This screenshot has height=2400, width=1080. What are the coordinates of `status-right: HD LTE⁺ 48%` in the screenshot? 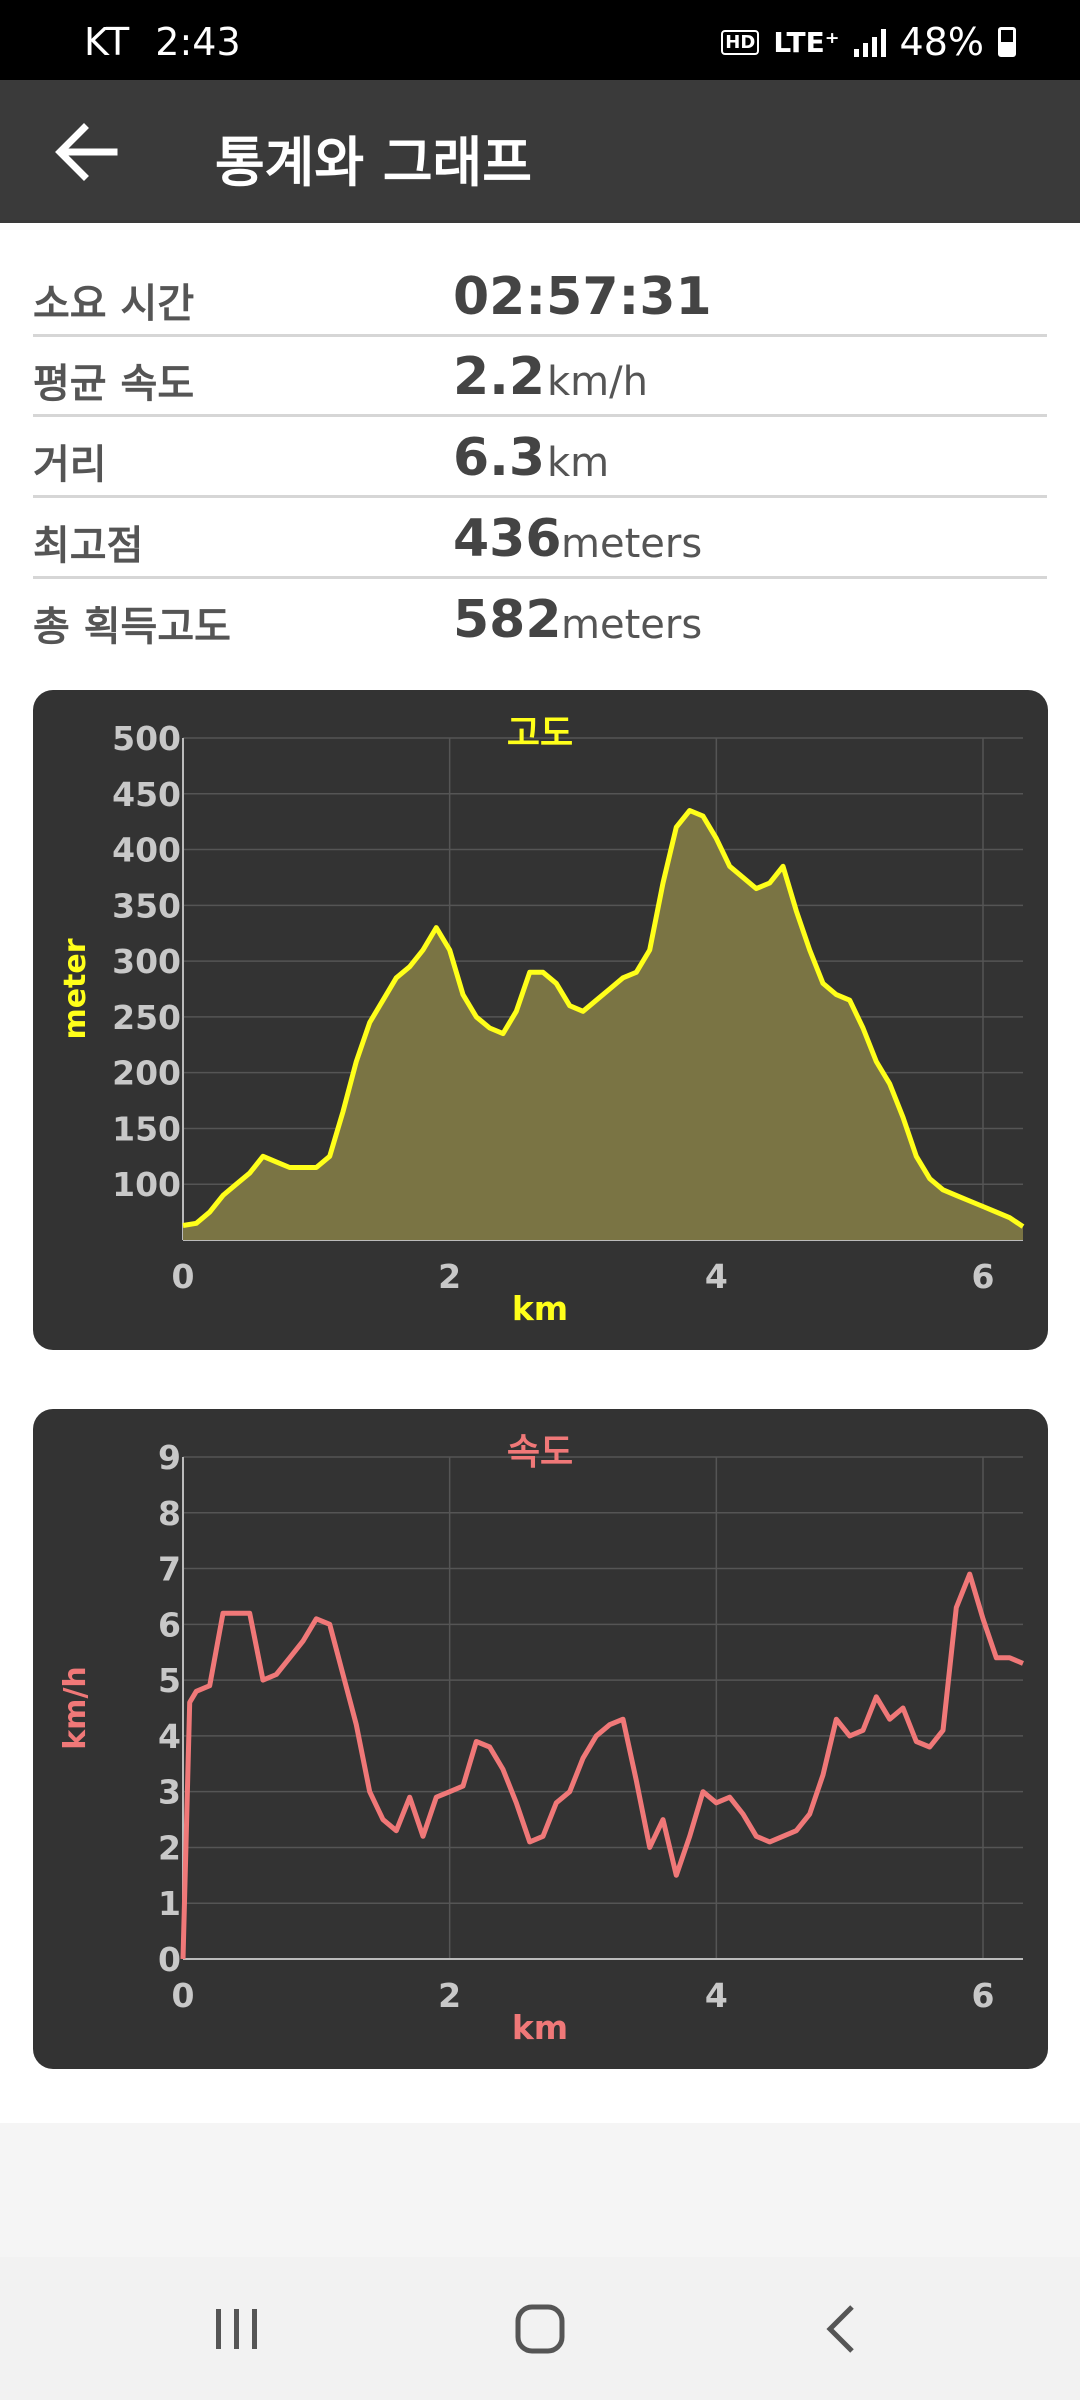 It's located at (868, 42).